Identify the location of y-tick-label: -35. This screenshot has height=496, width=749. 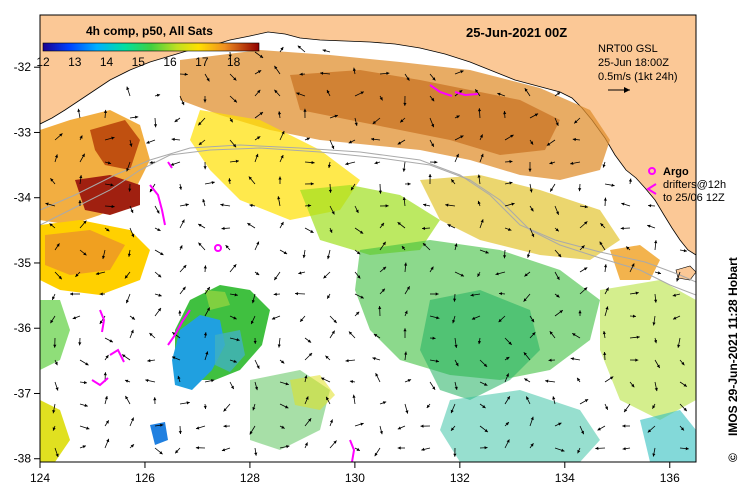
(23, 263).